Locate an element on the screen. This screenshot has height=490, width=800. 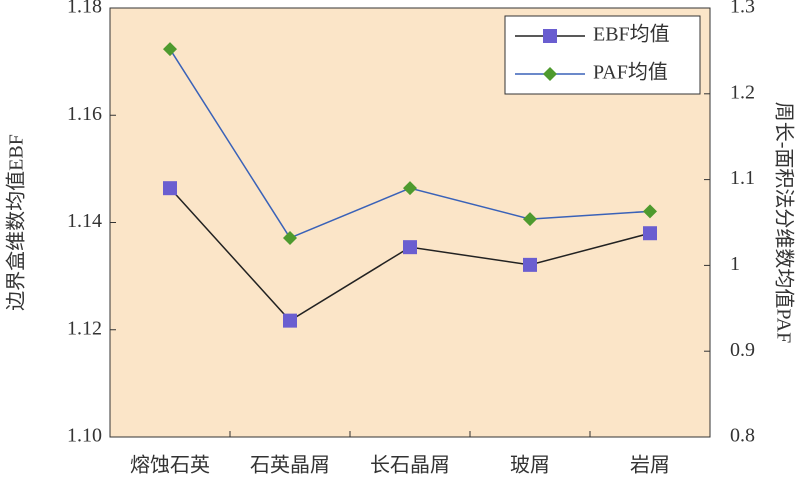
y2-tick-label: 1.1 is located at coordinates (742, 178).